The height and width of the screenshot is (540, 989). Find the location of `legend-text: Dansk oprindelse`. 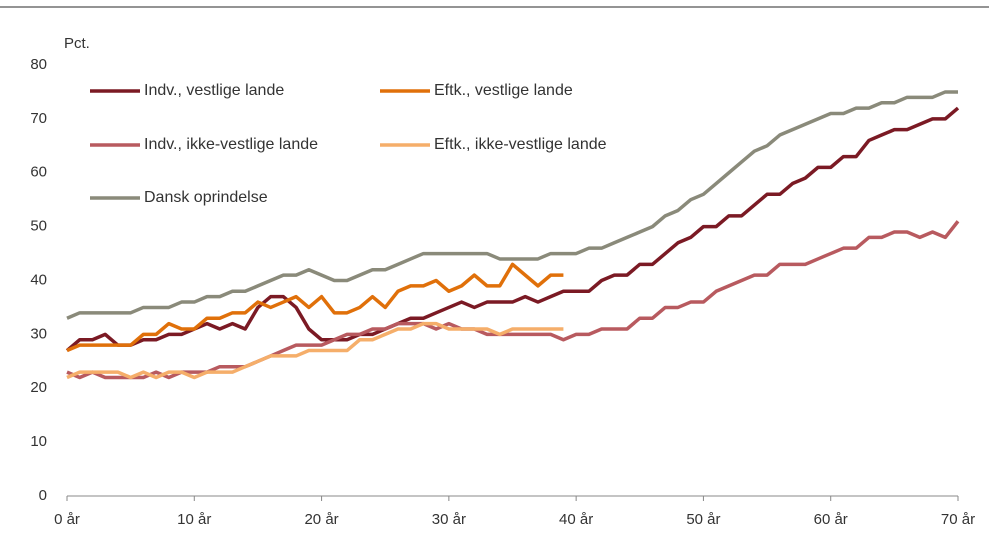

legend-text: Dansk oprindelse is located at coordinates (206, 197).